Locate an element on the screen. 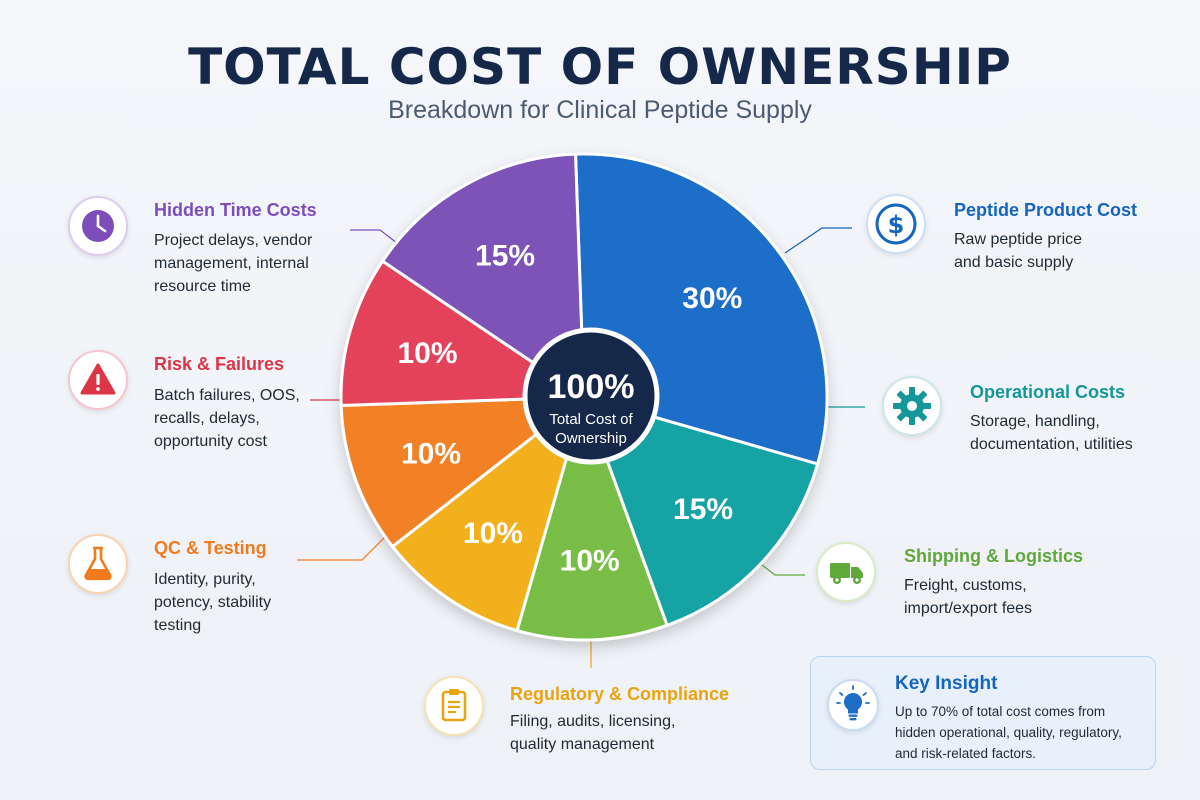  clock-icon is located at coordinates (98, 226).